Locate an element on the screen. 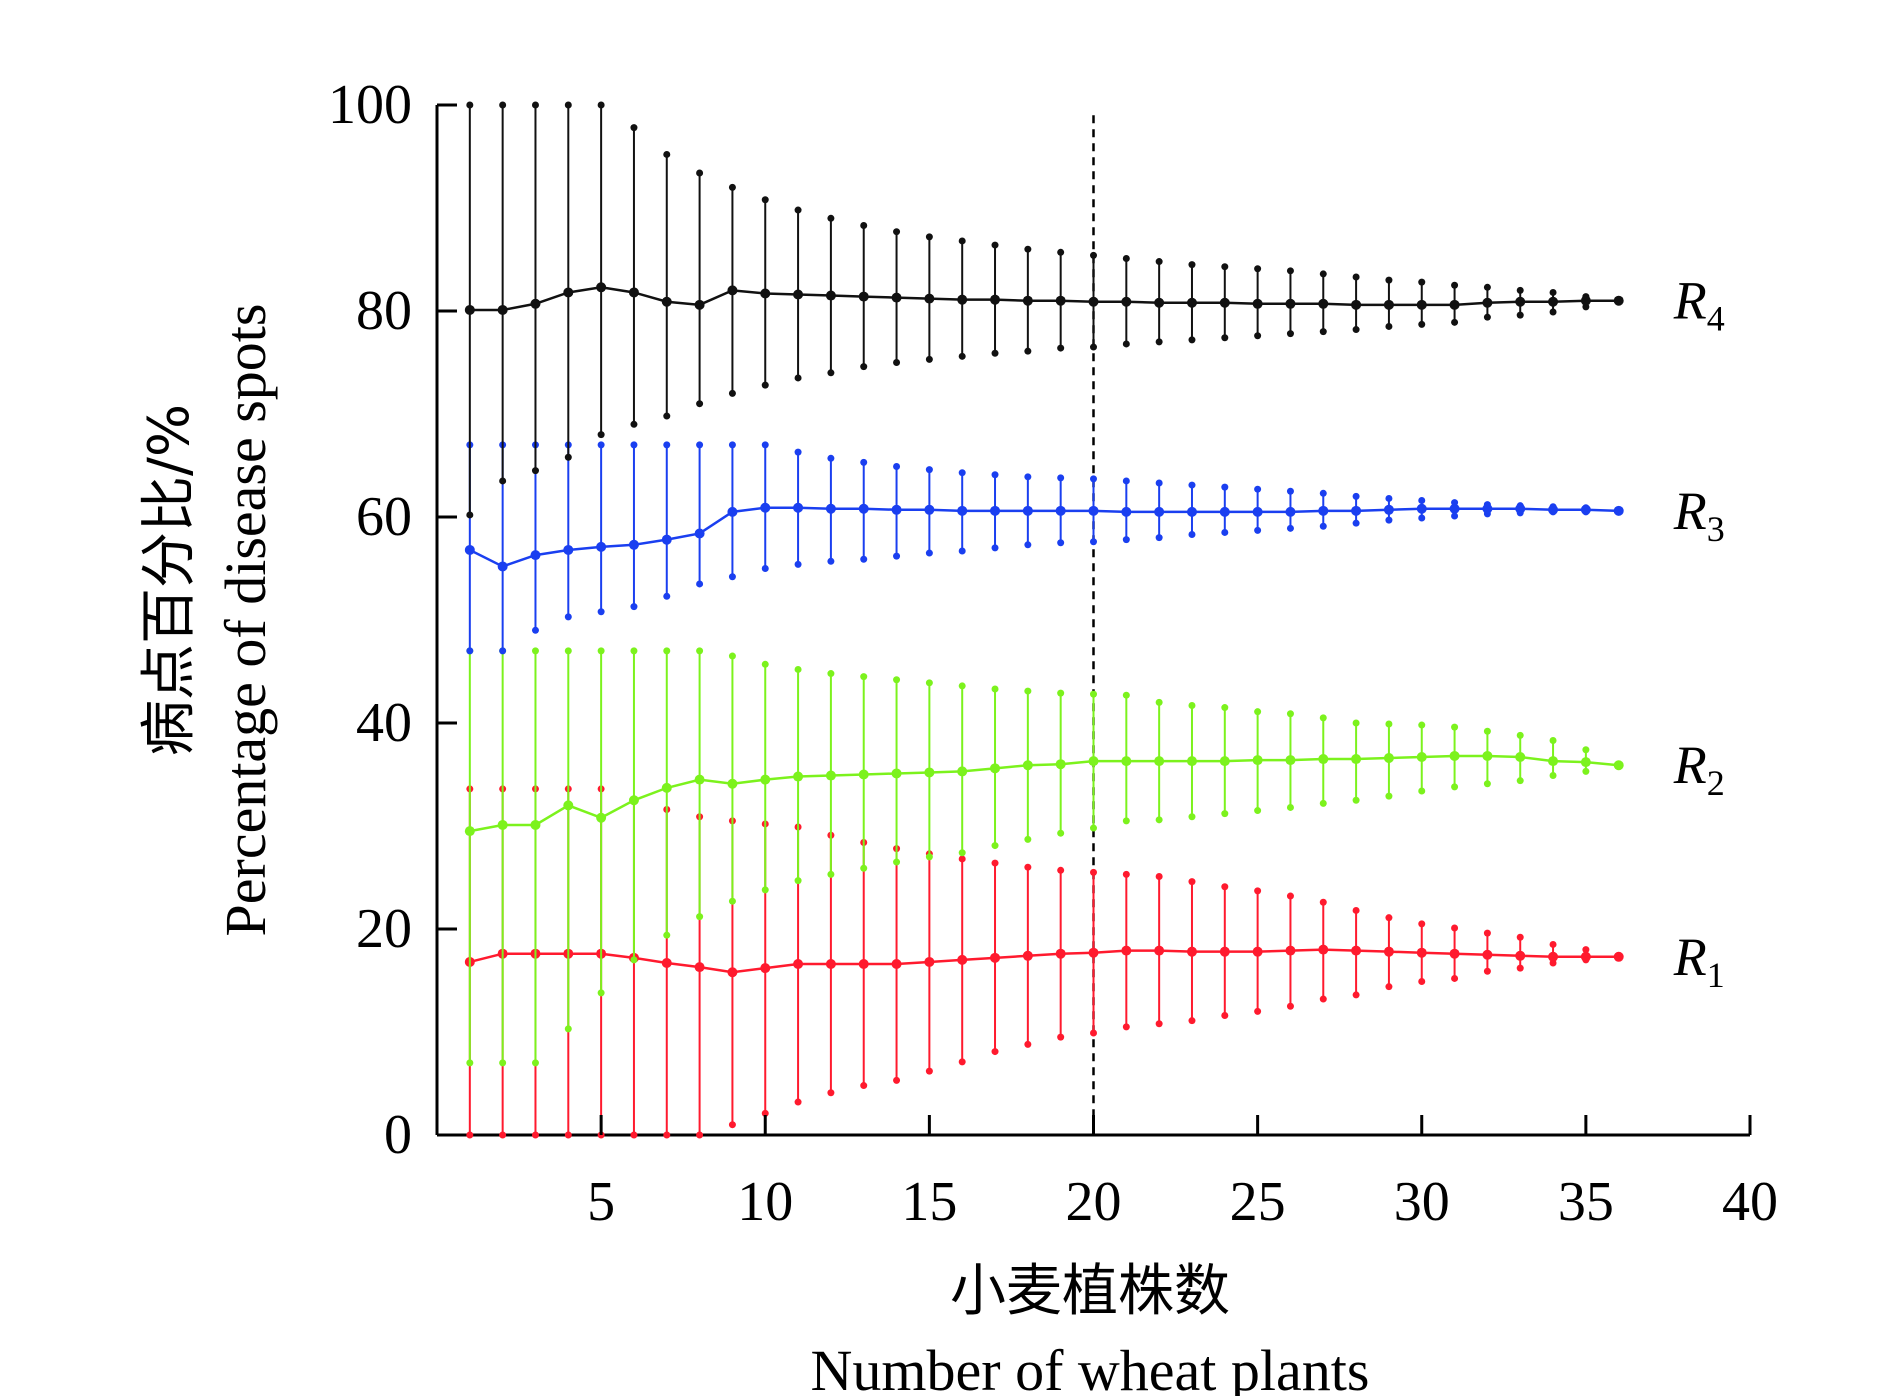 The height and width of the screenshot is (1396, 1890). y-tick-label: 60 is located at coordinates (384, 517).